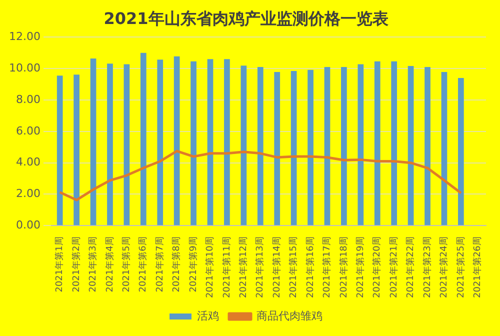 This screenshot has width=500, height=336. Describe the element at coordinates (110, 264) in the screenshot. I see `x-tick-label: 2021年第4周` at that location.